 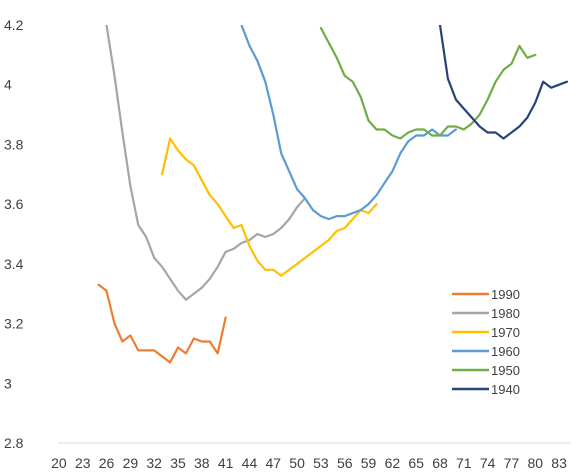 What do you see at coordinates (505, 351) in the screenshot?
I see `legend-label: 1960` at bounding box center [505, 351].